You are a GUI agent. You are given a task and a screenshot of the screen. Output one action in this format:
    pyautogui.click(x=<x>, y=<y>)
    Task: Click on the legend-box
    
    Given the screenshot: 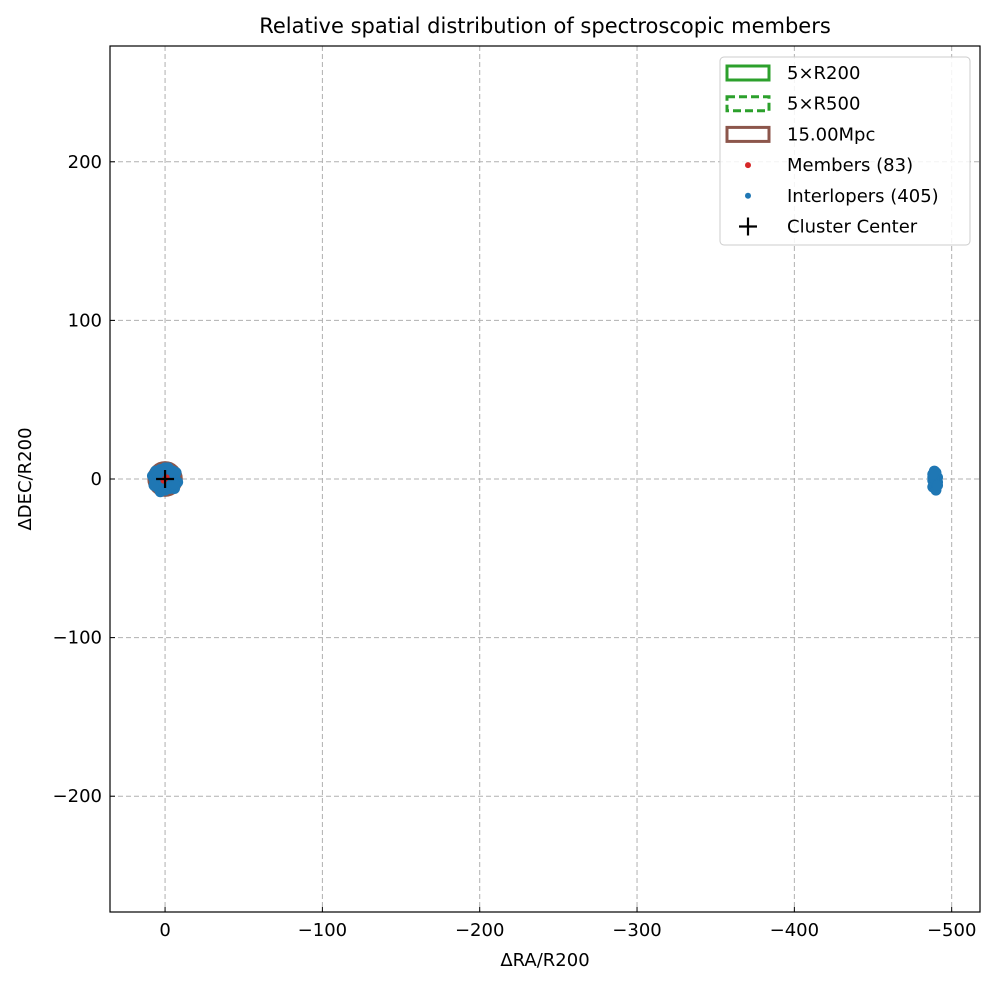 What is the action you would take?
    pyautogui.click(x=845, y=151)
    